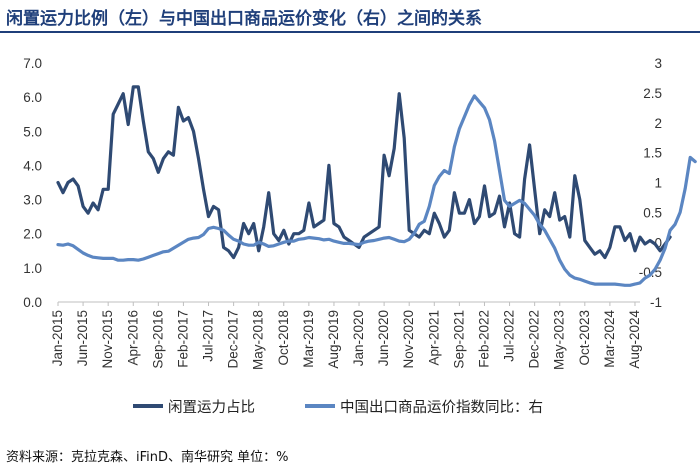  Describe the element at coordinates (208, 336) in the screenshot. I see `x-axis-tick-label: Jul-2017` at that location.